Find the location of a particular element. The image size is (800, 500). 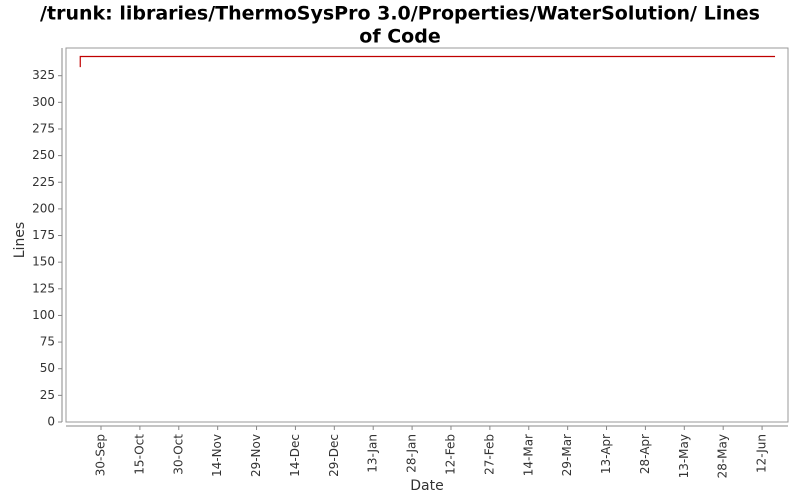

y-tick-label: 275 is located at coordinates (43, 128).